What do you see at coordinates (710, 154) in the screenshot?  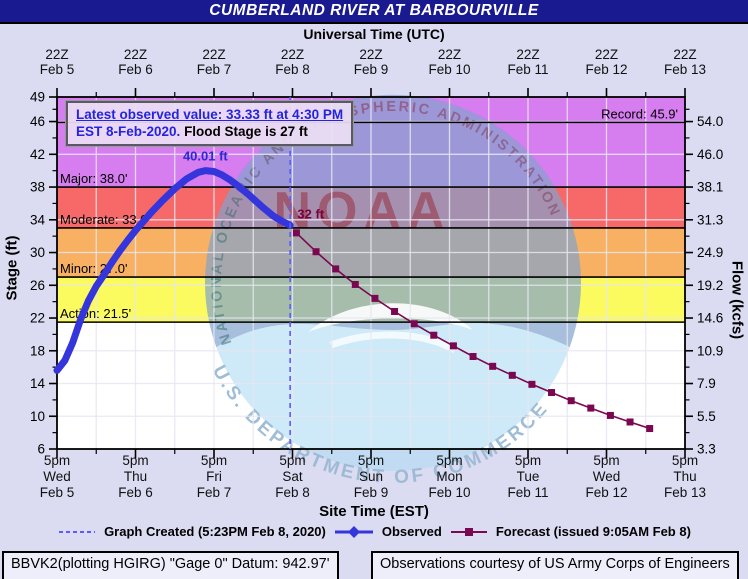 I see `right-tick-label: 46.0` at bounding box center [710, 154].